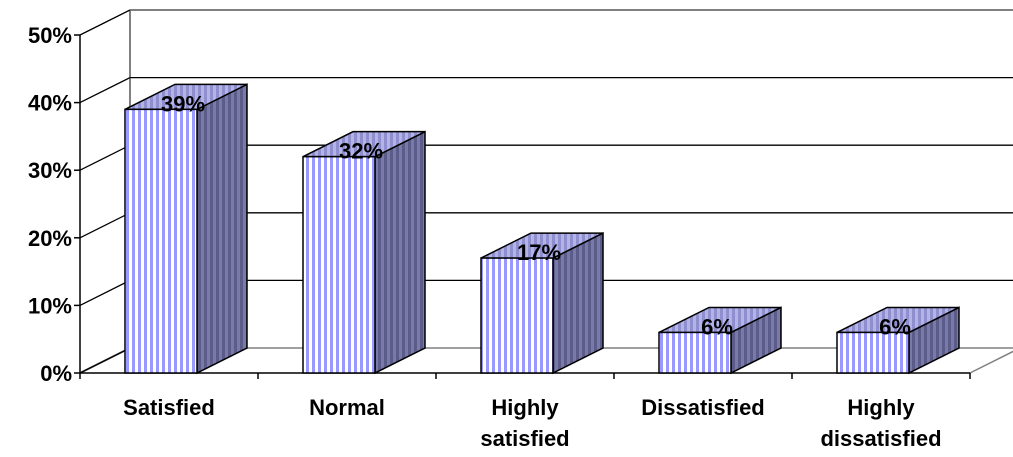 This screenshot has height=457, width=1013. Describe the element at coordinates (50, 238) in the screenshot. I see `y-tick-label-2: 20%` at that location.